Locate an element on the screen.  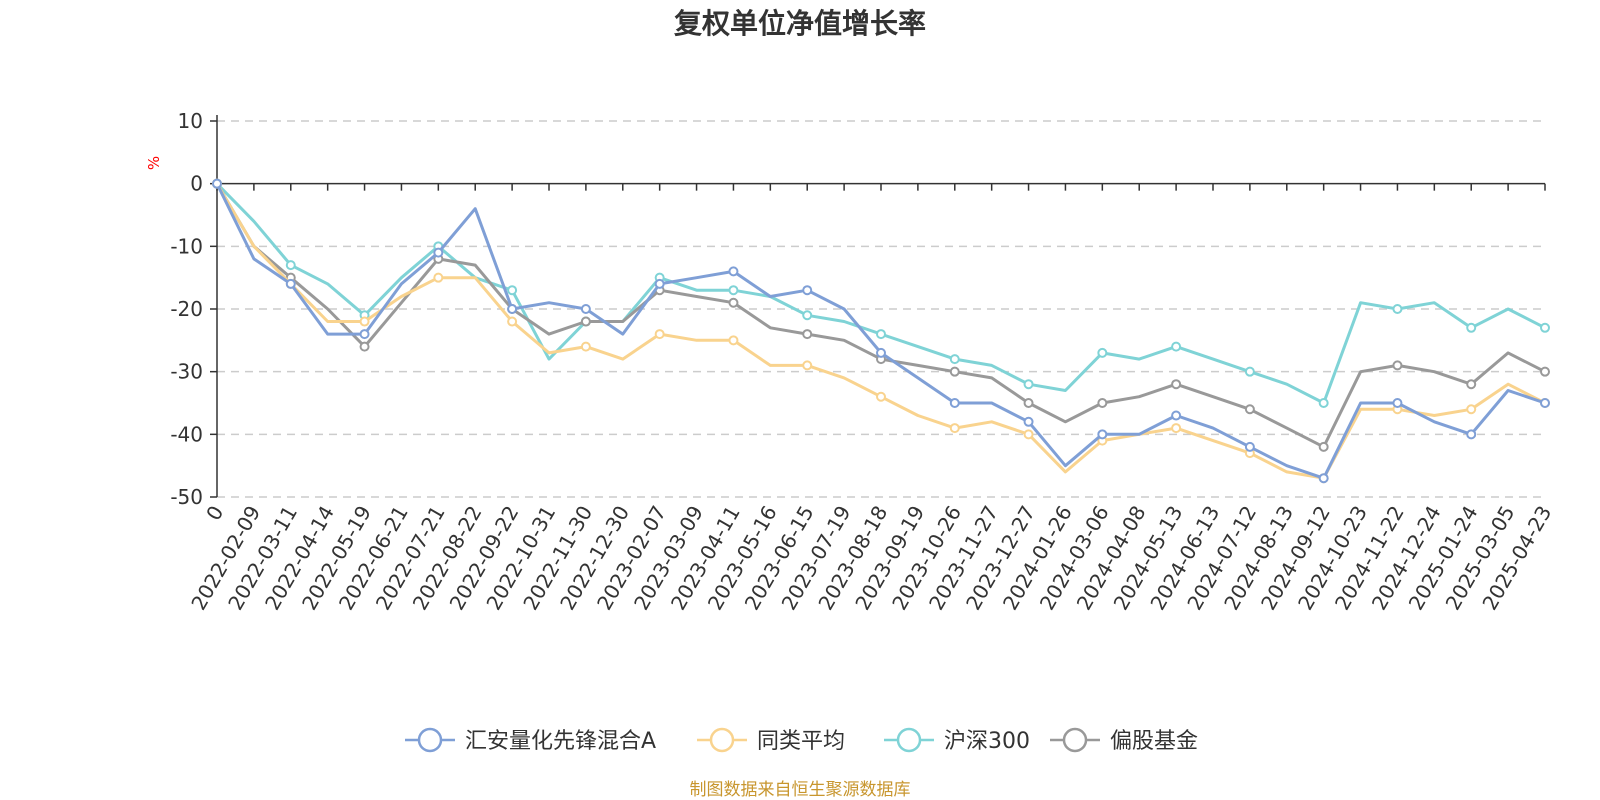
y-tick-label: -40 is located at coordinates (186, 434).